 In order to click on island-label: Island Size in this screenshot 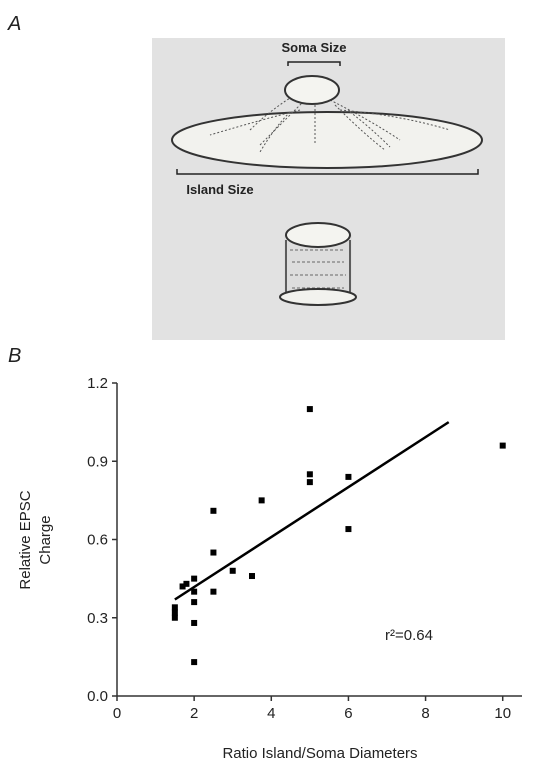, I will do `click(219, 189)`.